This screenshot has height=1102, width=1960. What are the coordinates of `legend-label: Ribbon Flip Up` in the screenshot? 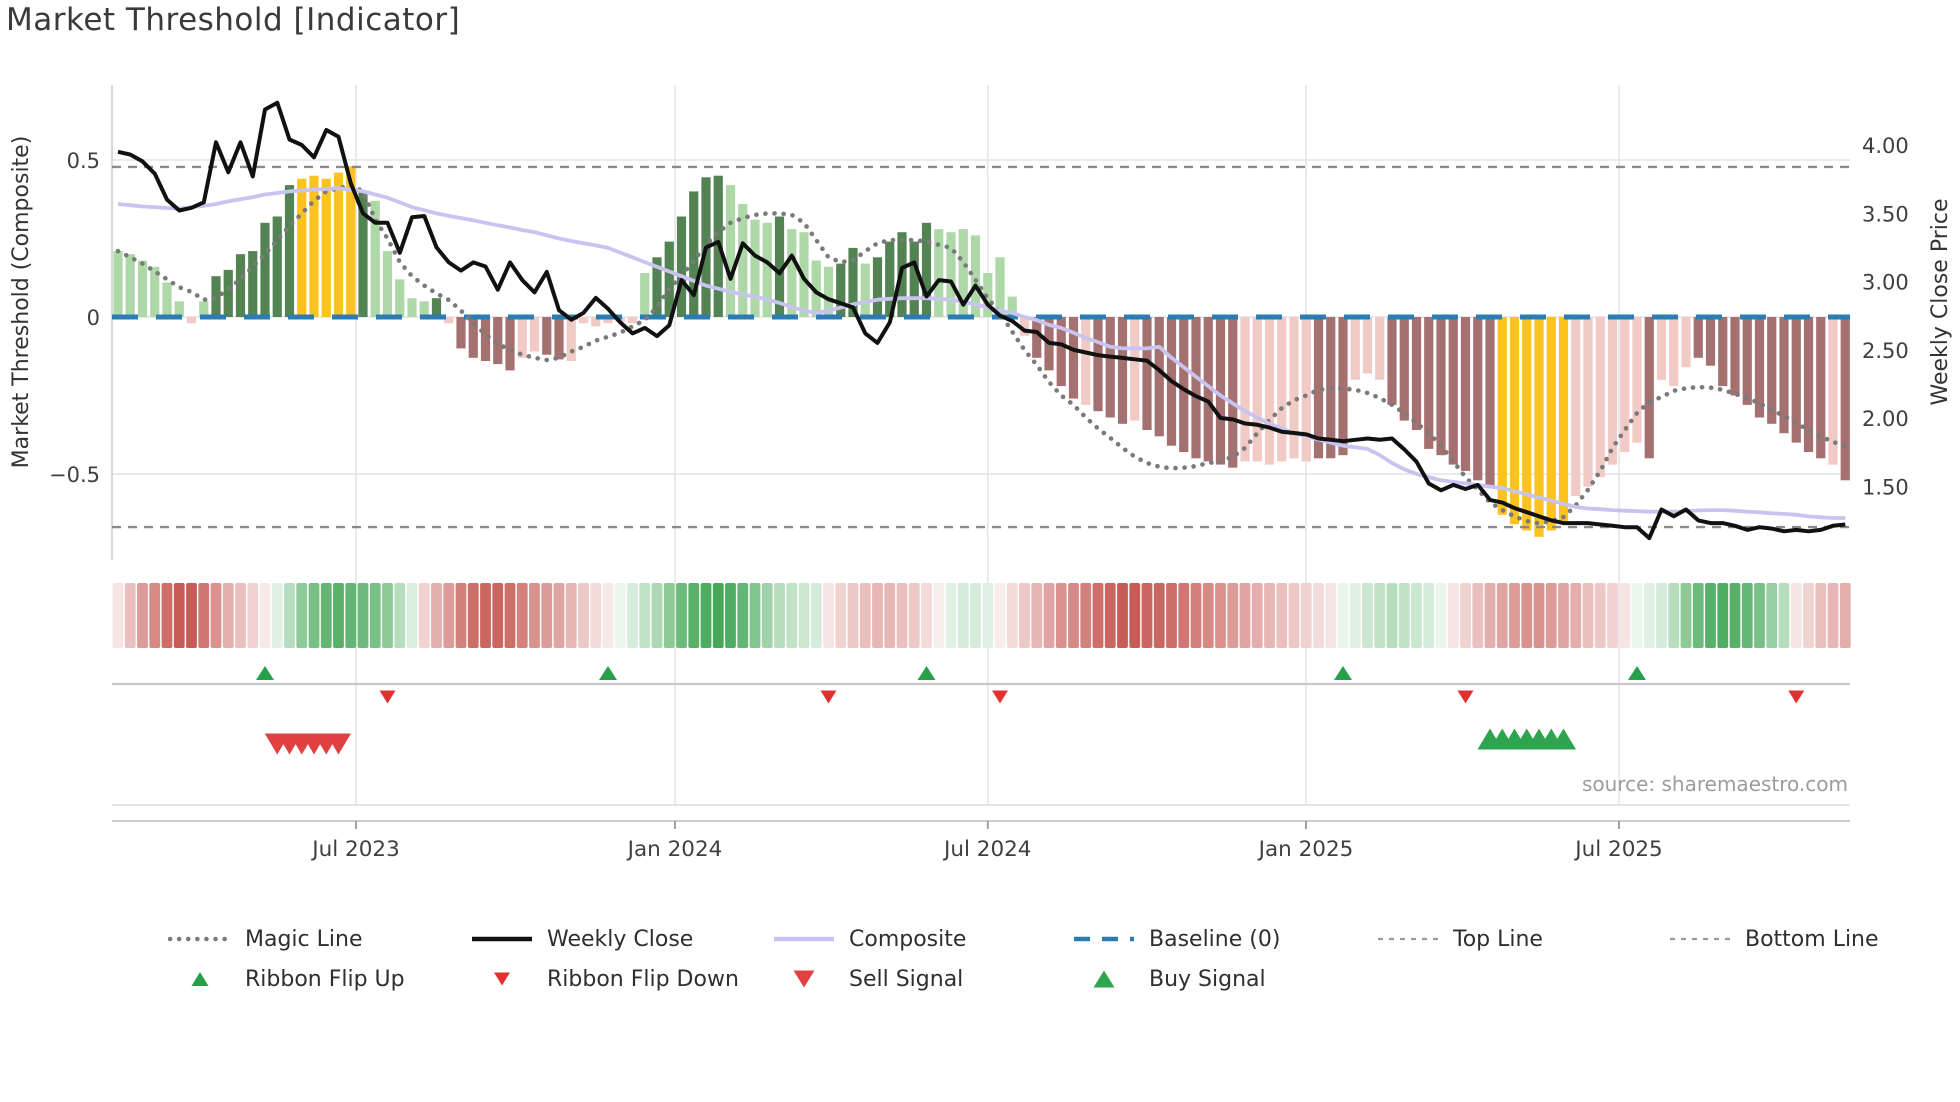 It's located at (325, 979).